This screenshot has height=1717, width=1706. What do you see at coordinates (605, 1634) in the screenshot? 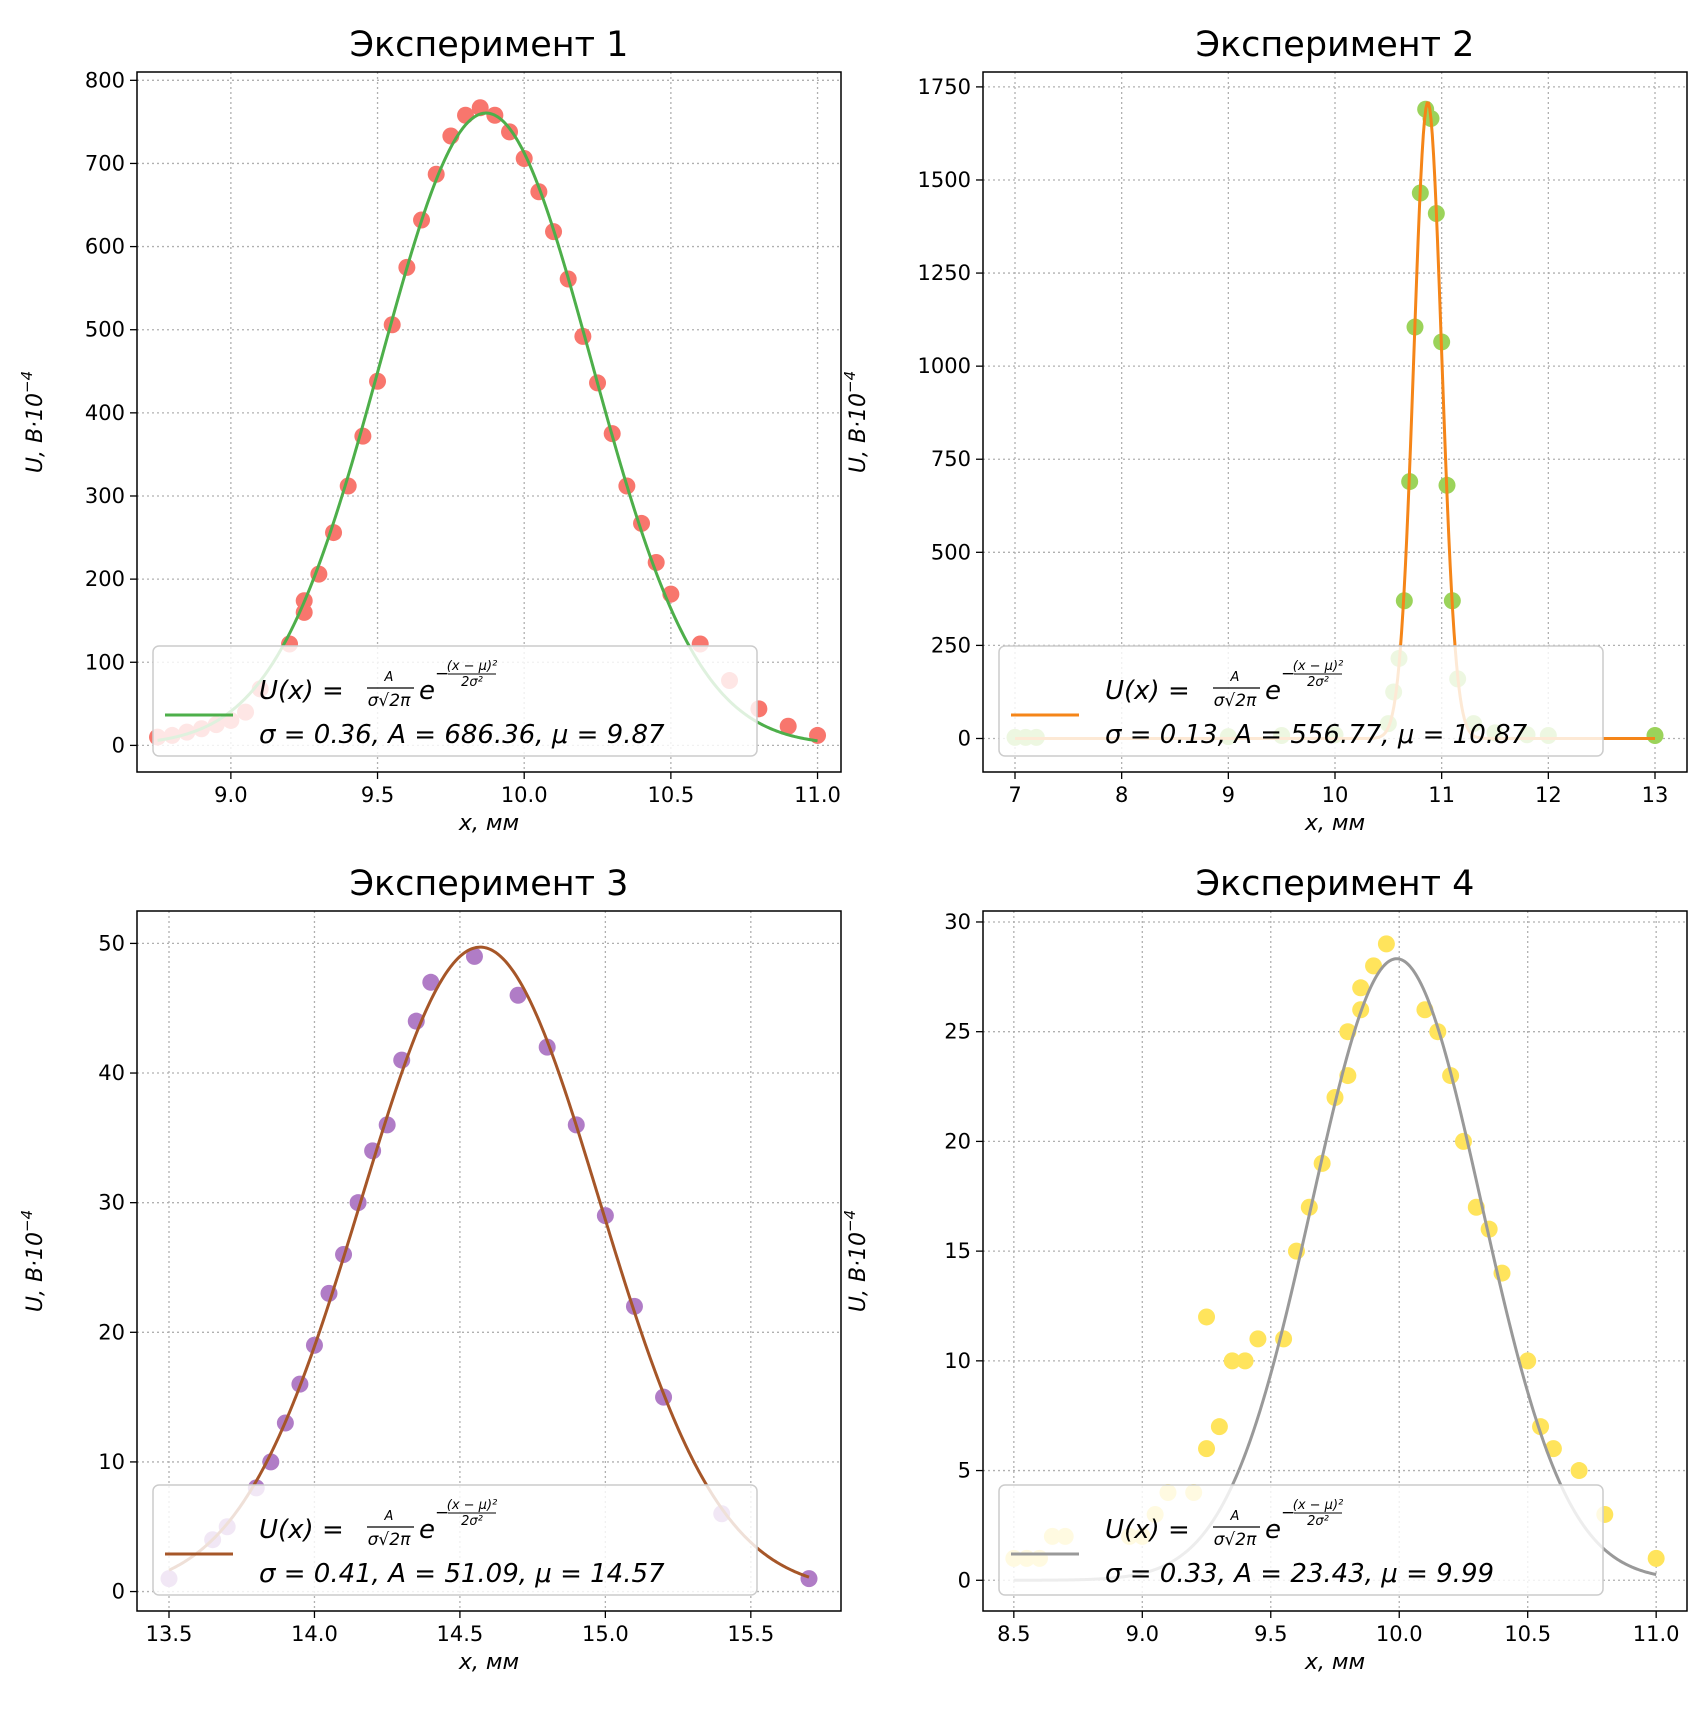
I see `x-tick-label: 15.0` at bounding box center [605, 1634].